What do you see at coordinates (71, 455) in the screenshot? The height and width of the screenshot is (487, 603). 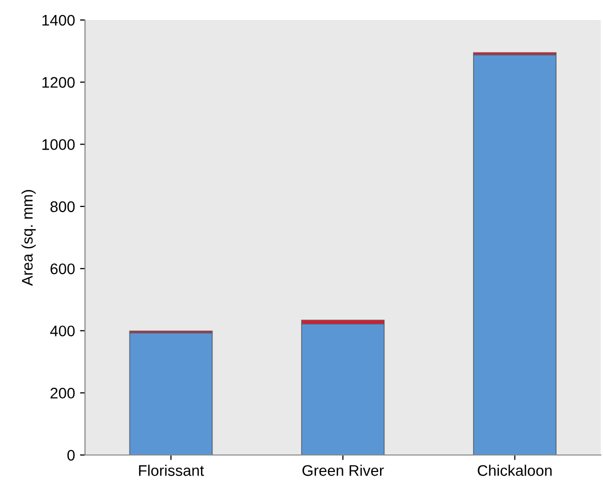 I see `y-tick-label: 0` at bounding box center [71, 455].